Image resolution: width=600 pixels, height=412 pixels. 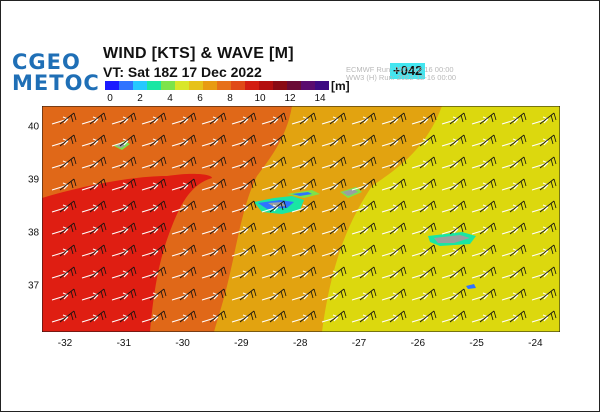 What do you see at coordinates (110, 98) in the screenshot?
I see `colorbar-label: 0` at bounding box center [110, 98].